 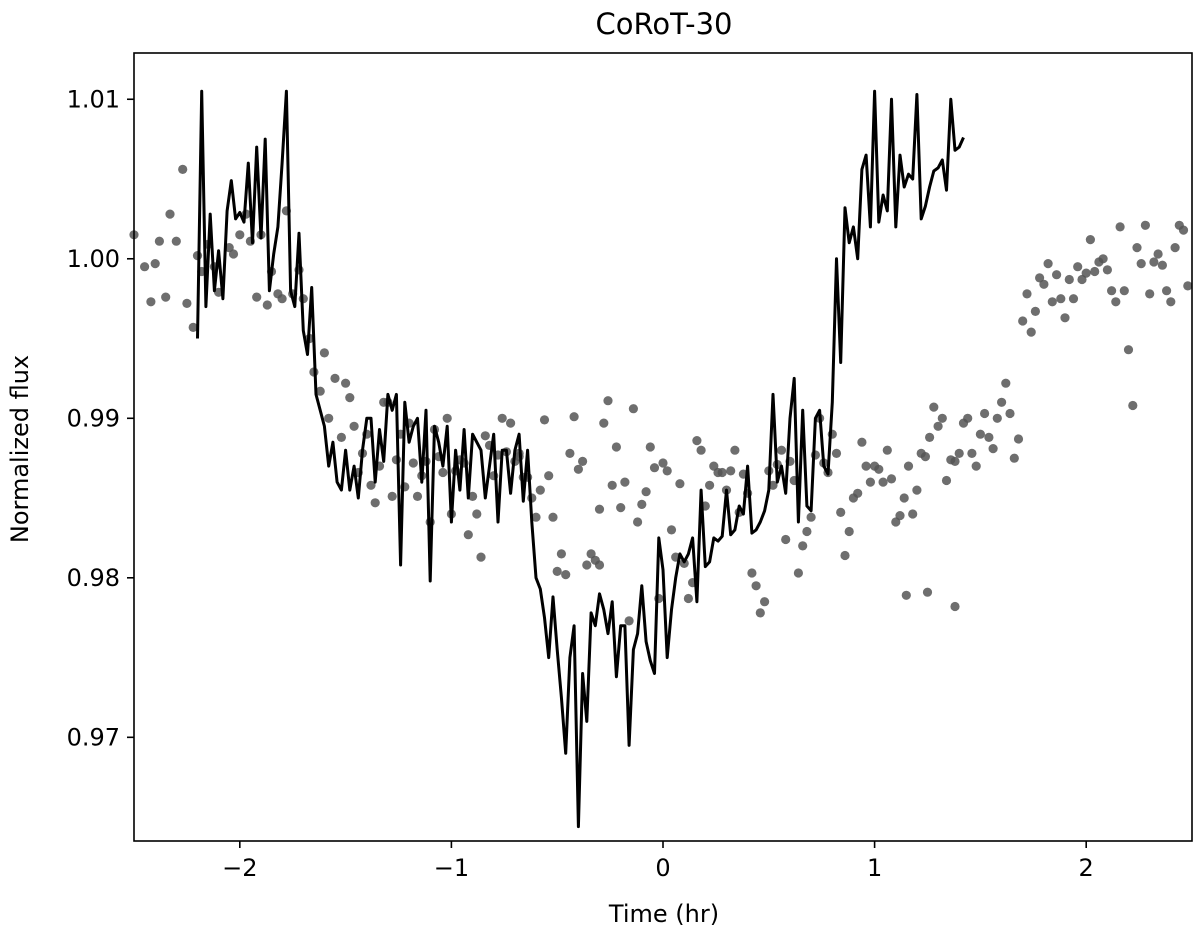 I want to click on y-tick-label: 0.99, so click(x=93, y=418).